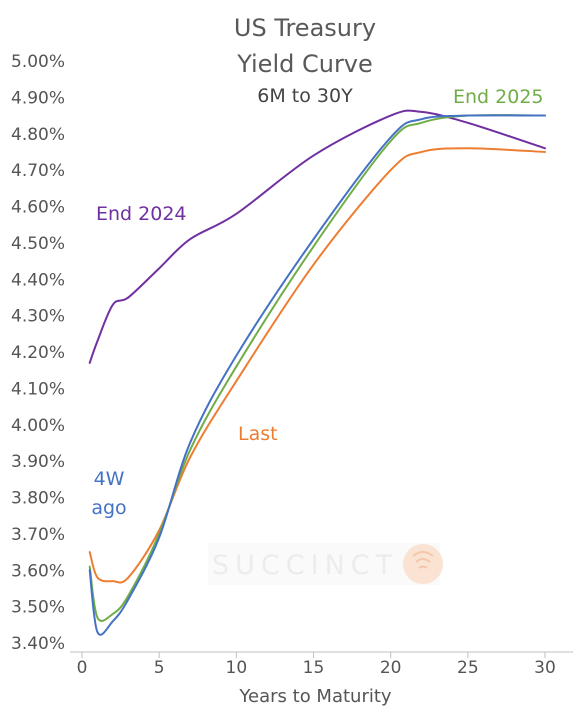  What do you see at coordinates (38, 280) in the screenshot?
I see `y-tick-label: 4.40%` at bounding box center [38, 280].